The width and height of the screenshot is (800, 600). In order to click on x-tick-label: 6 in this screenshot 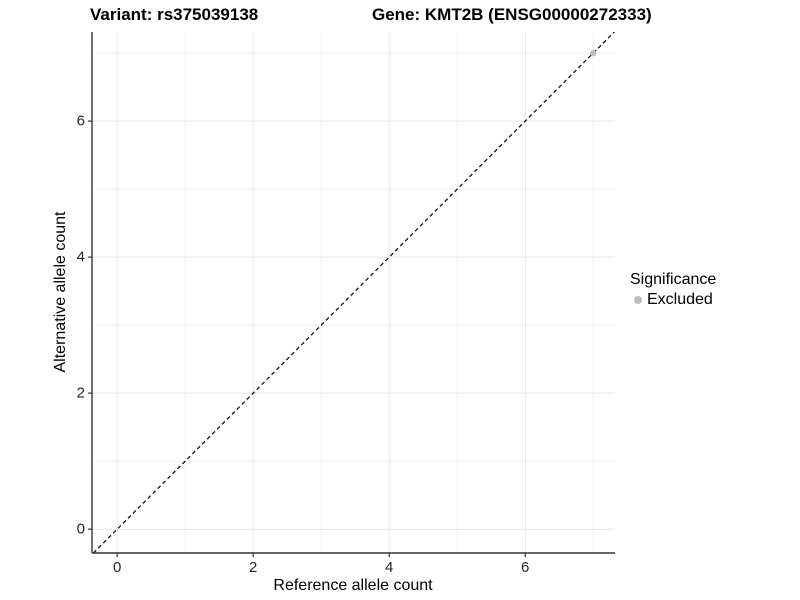, I will do `click(525, 567)`.